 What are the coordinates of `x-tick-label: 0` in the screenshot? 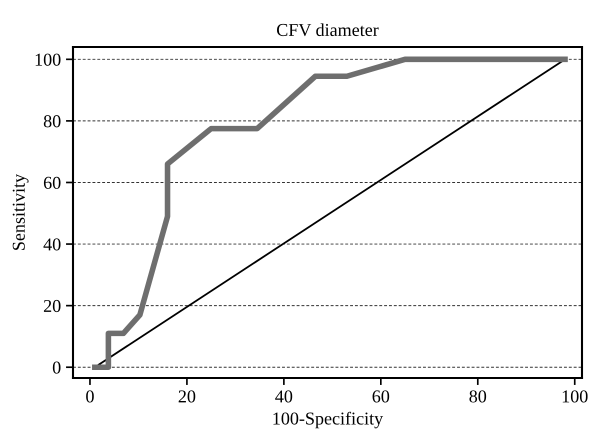 It's located at (90, 396).